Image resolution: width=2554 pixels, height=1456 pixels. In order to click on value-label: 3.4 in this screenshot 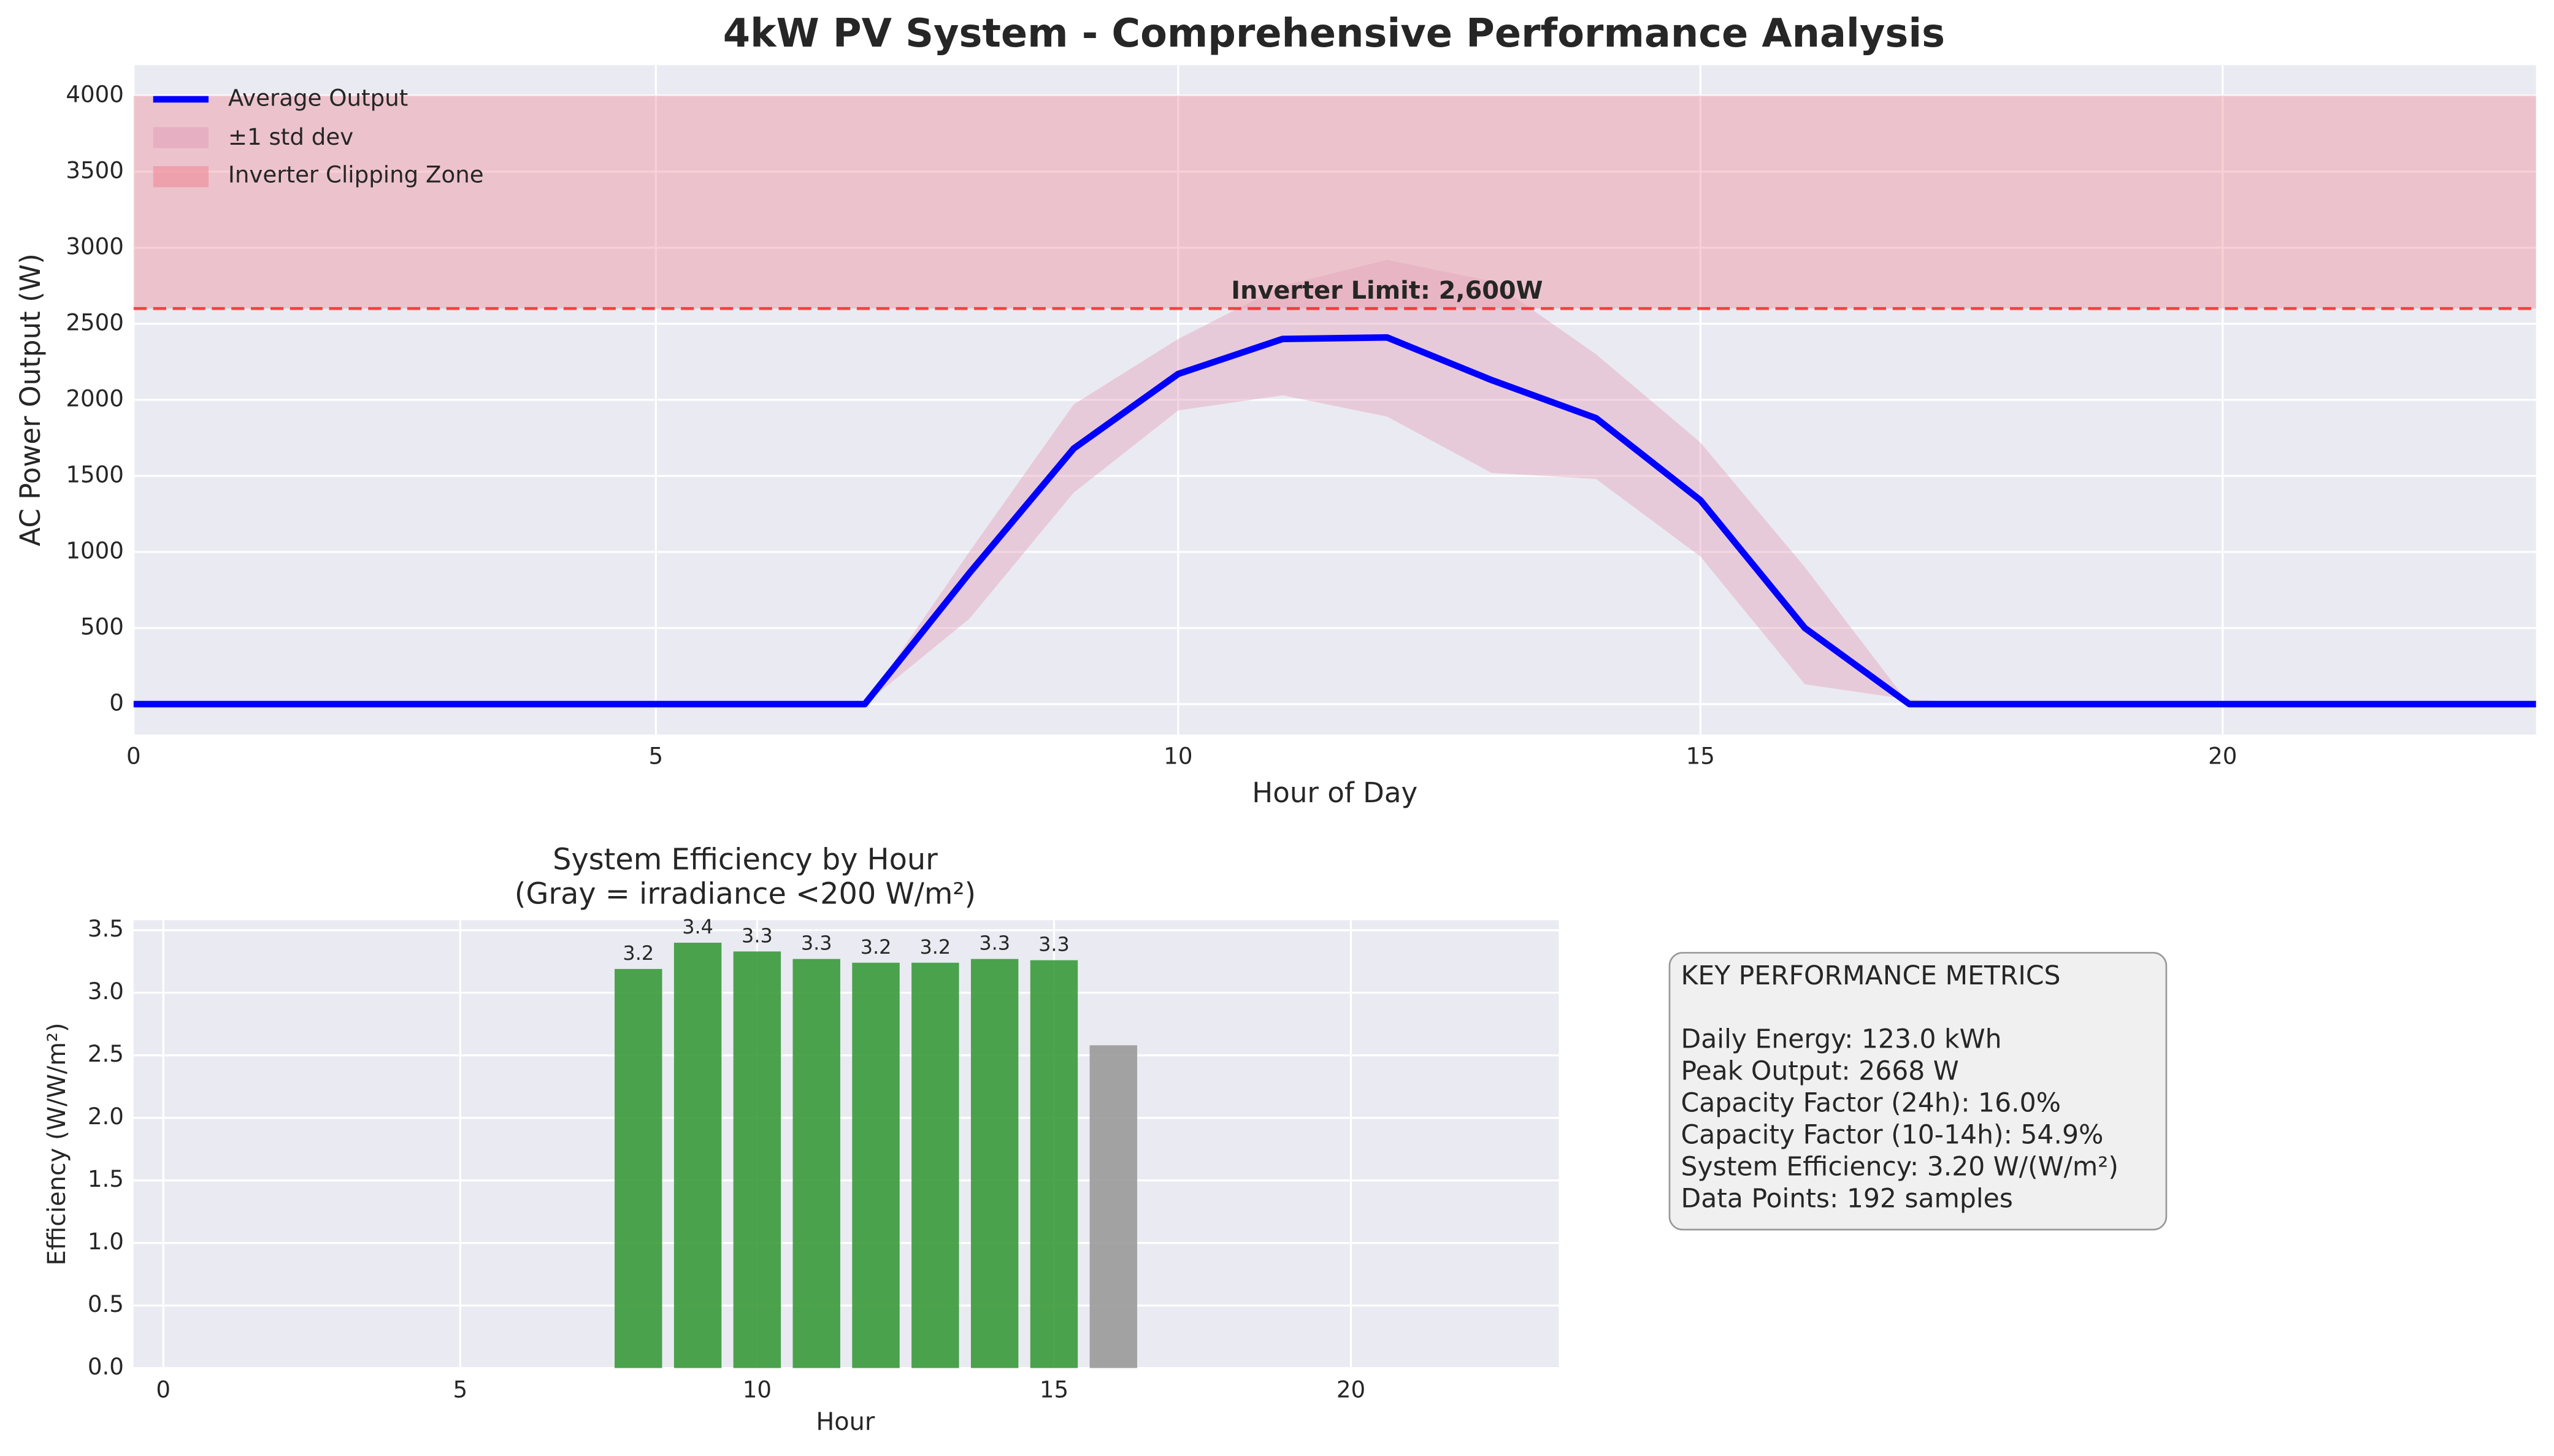, I will do `click(698, 926)`.